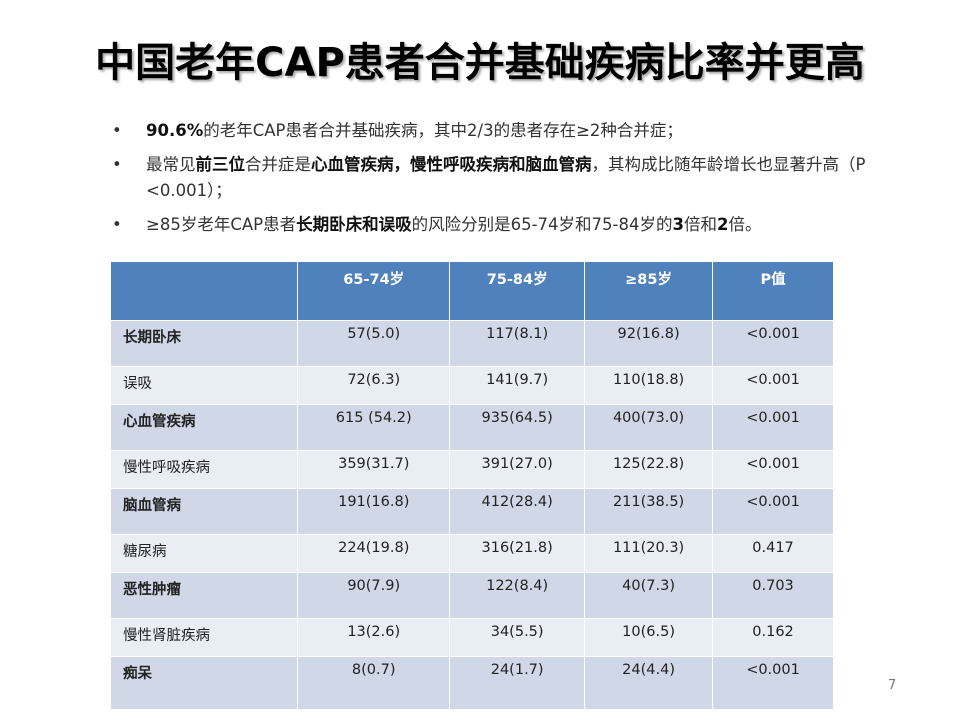 This screenshot has height=720, width=960. I want to click on table-cell: 72(6.3), so click(374, 385).